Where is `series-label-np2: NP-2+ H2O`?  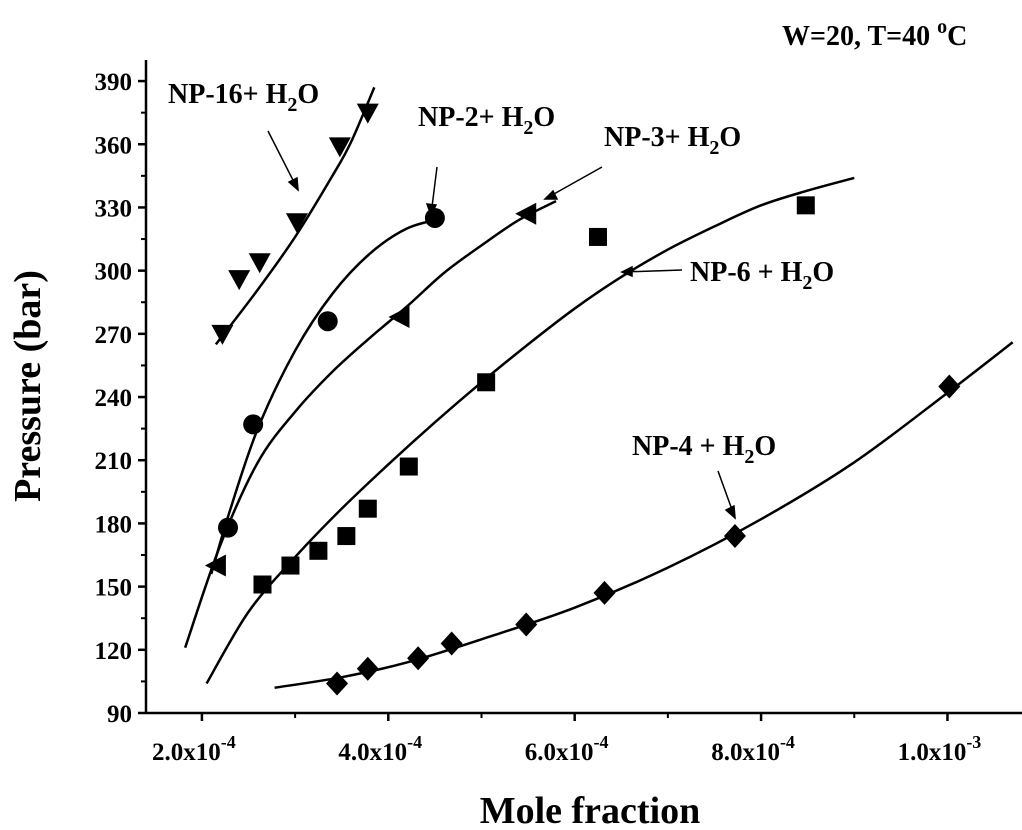 series-label-np2: NP-2+ H2O is located at coordinates (486, 120).